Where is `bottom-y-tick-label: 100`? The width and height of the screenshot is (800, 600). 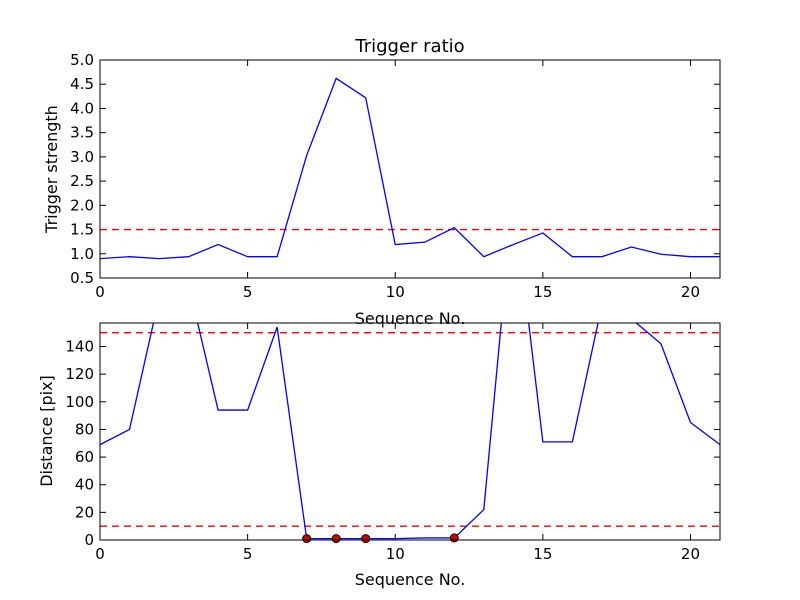 bottom-y-tick-label: 100 is located at coordinates (79, 402).